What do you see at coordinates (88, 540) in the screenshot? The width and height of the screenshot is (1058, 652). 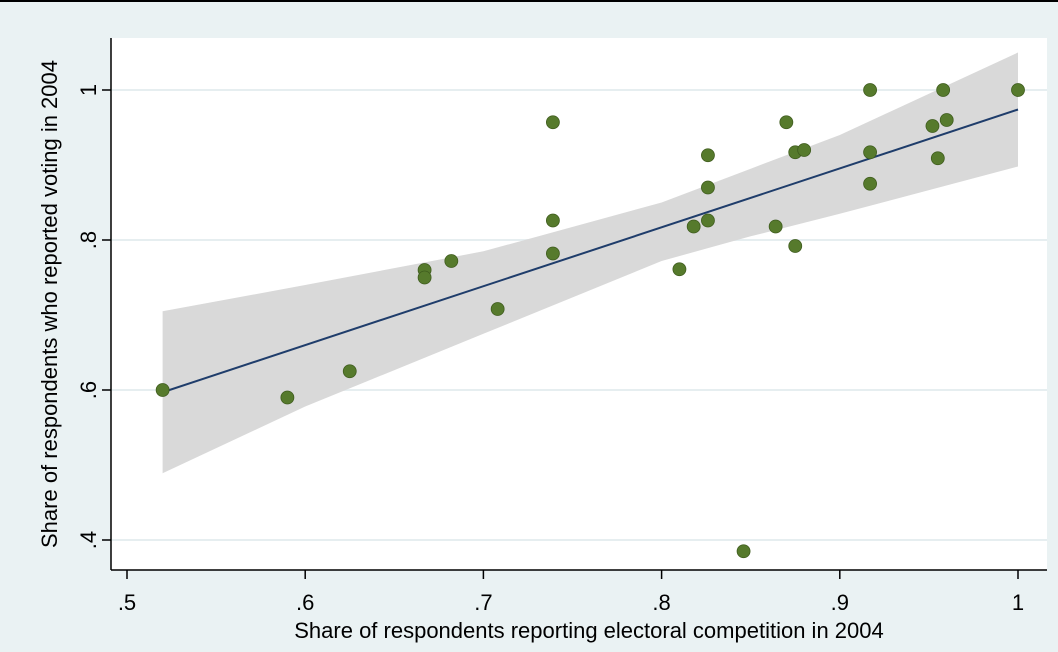 I see `y-tick-label: .4` at bounding box center [88, 540].